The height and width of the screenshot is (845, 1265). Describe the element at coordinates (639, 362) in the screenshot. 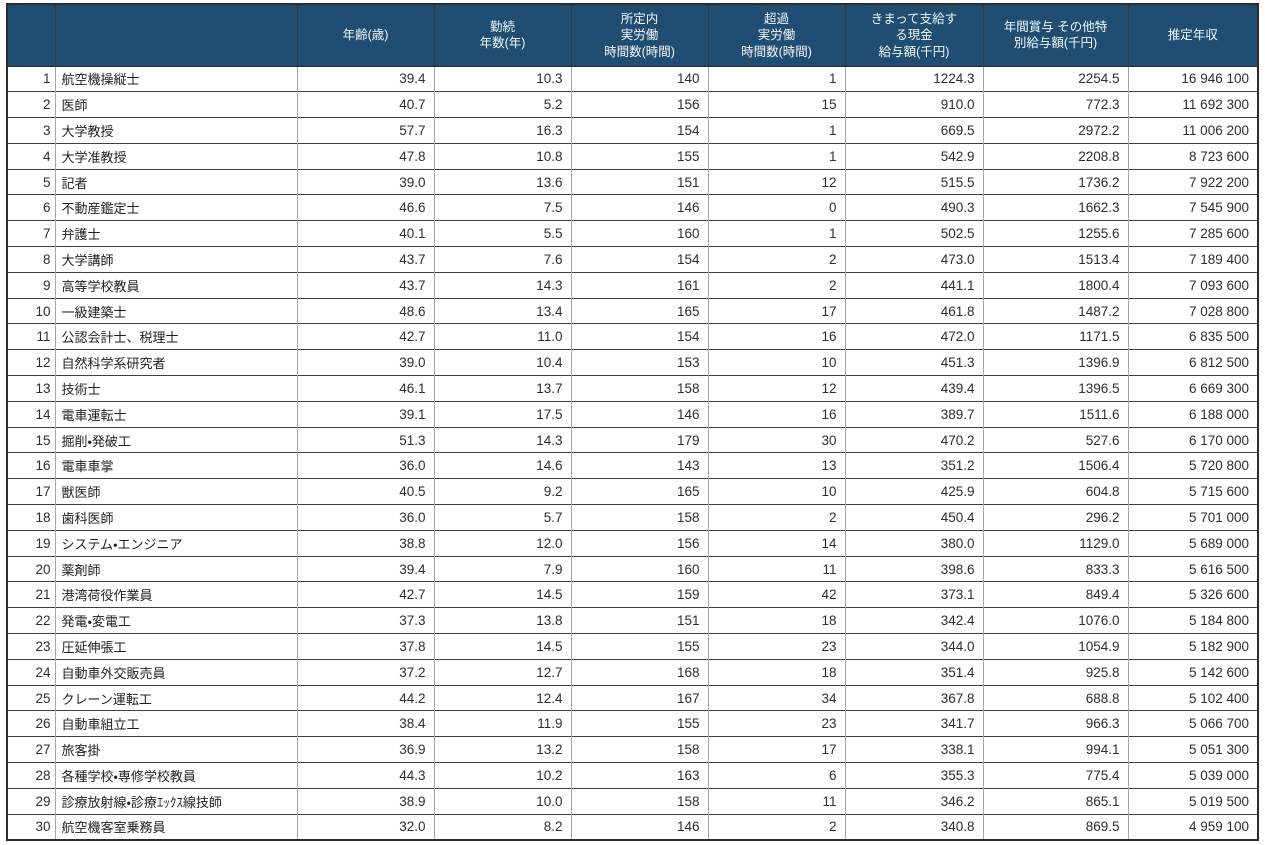

I see `cell-scheduled-hours: 153` at that location.